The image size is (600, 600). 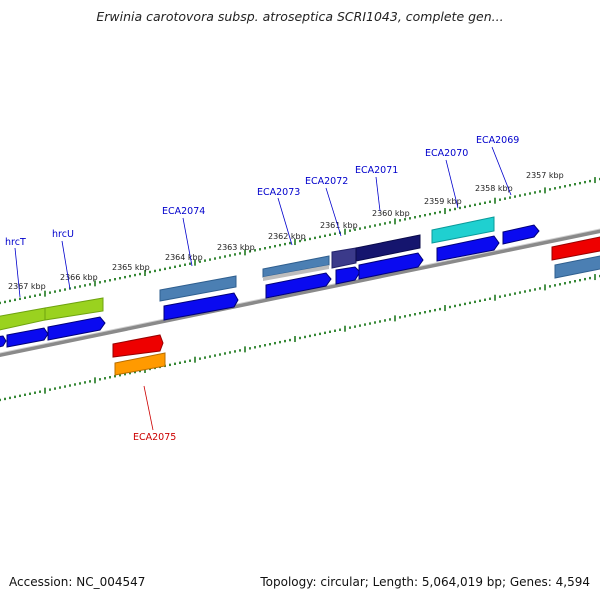 What do you see at coordinates (27, 286) in the screenshot?
I see `kbp-label: 2367 kbp` at bounding box center [27, 286].